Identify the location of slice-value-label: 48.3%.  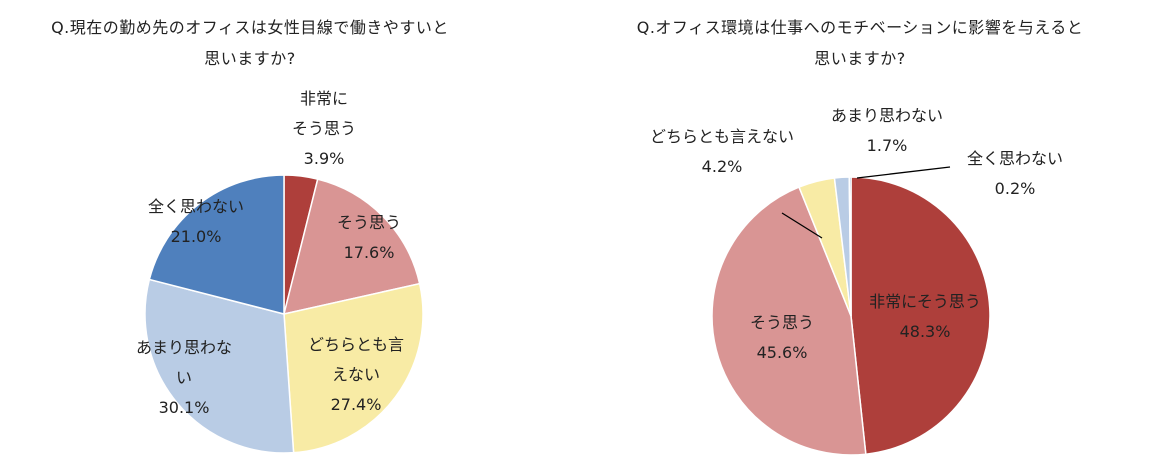
(925, 331).